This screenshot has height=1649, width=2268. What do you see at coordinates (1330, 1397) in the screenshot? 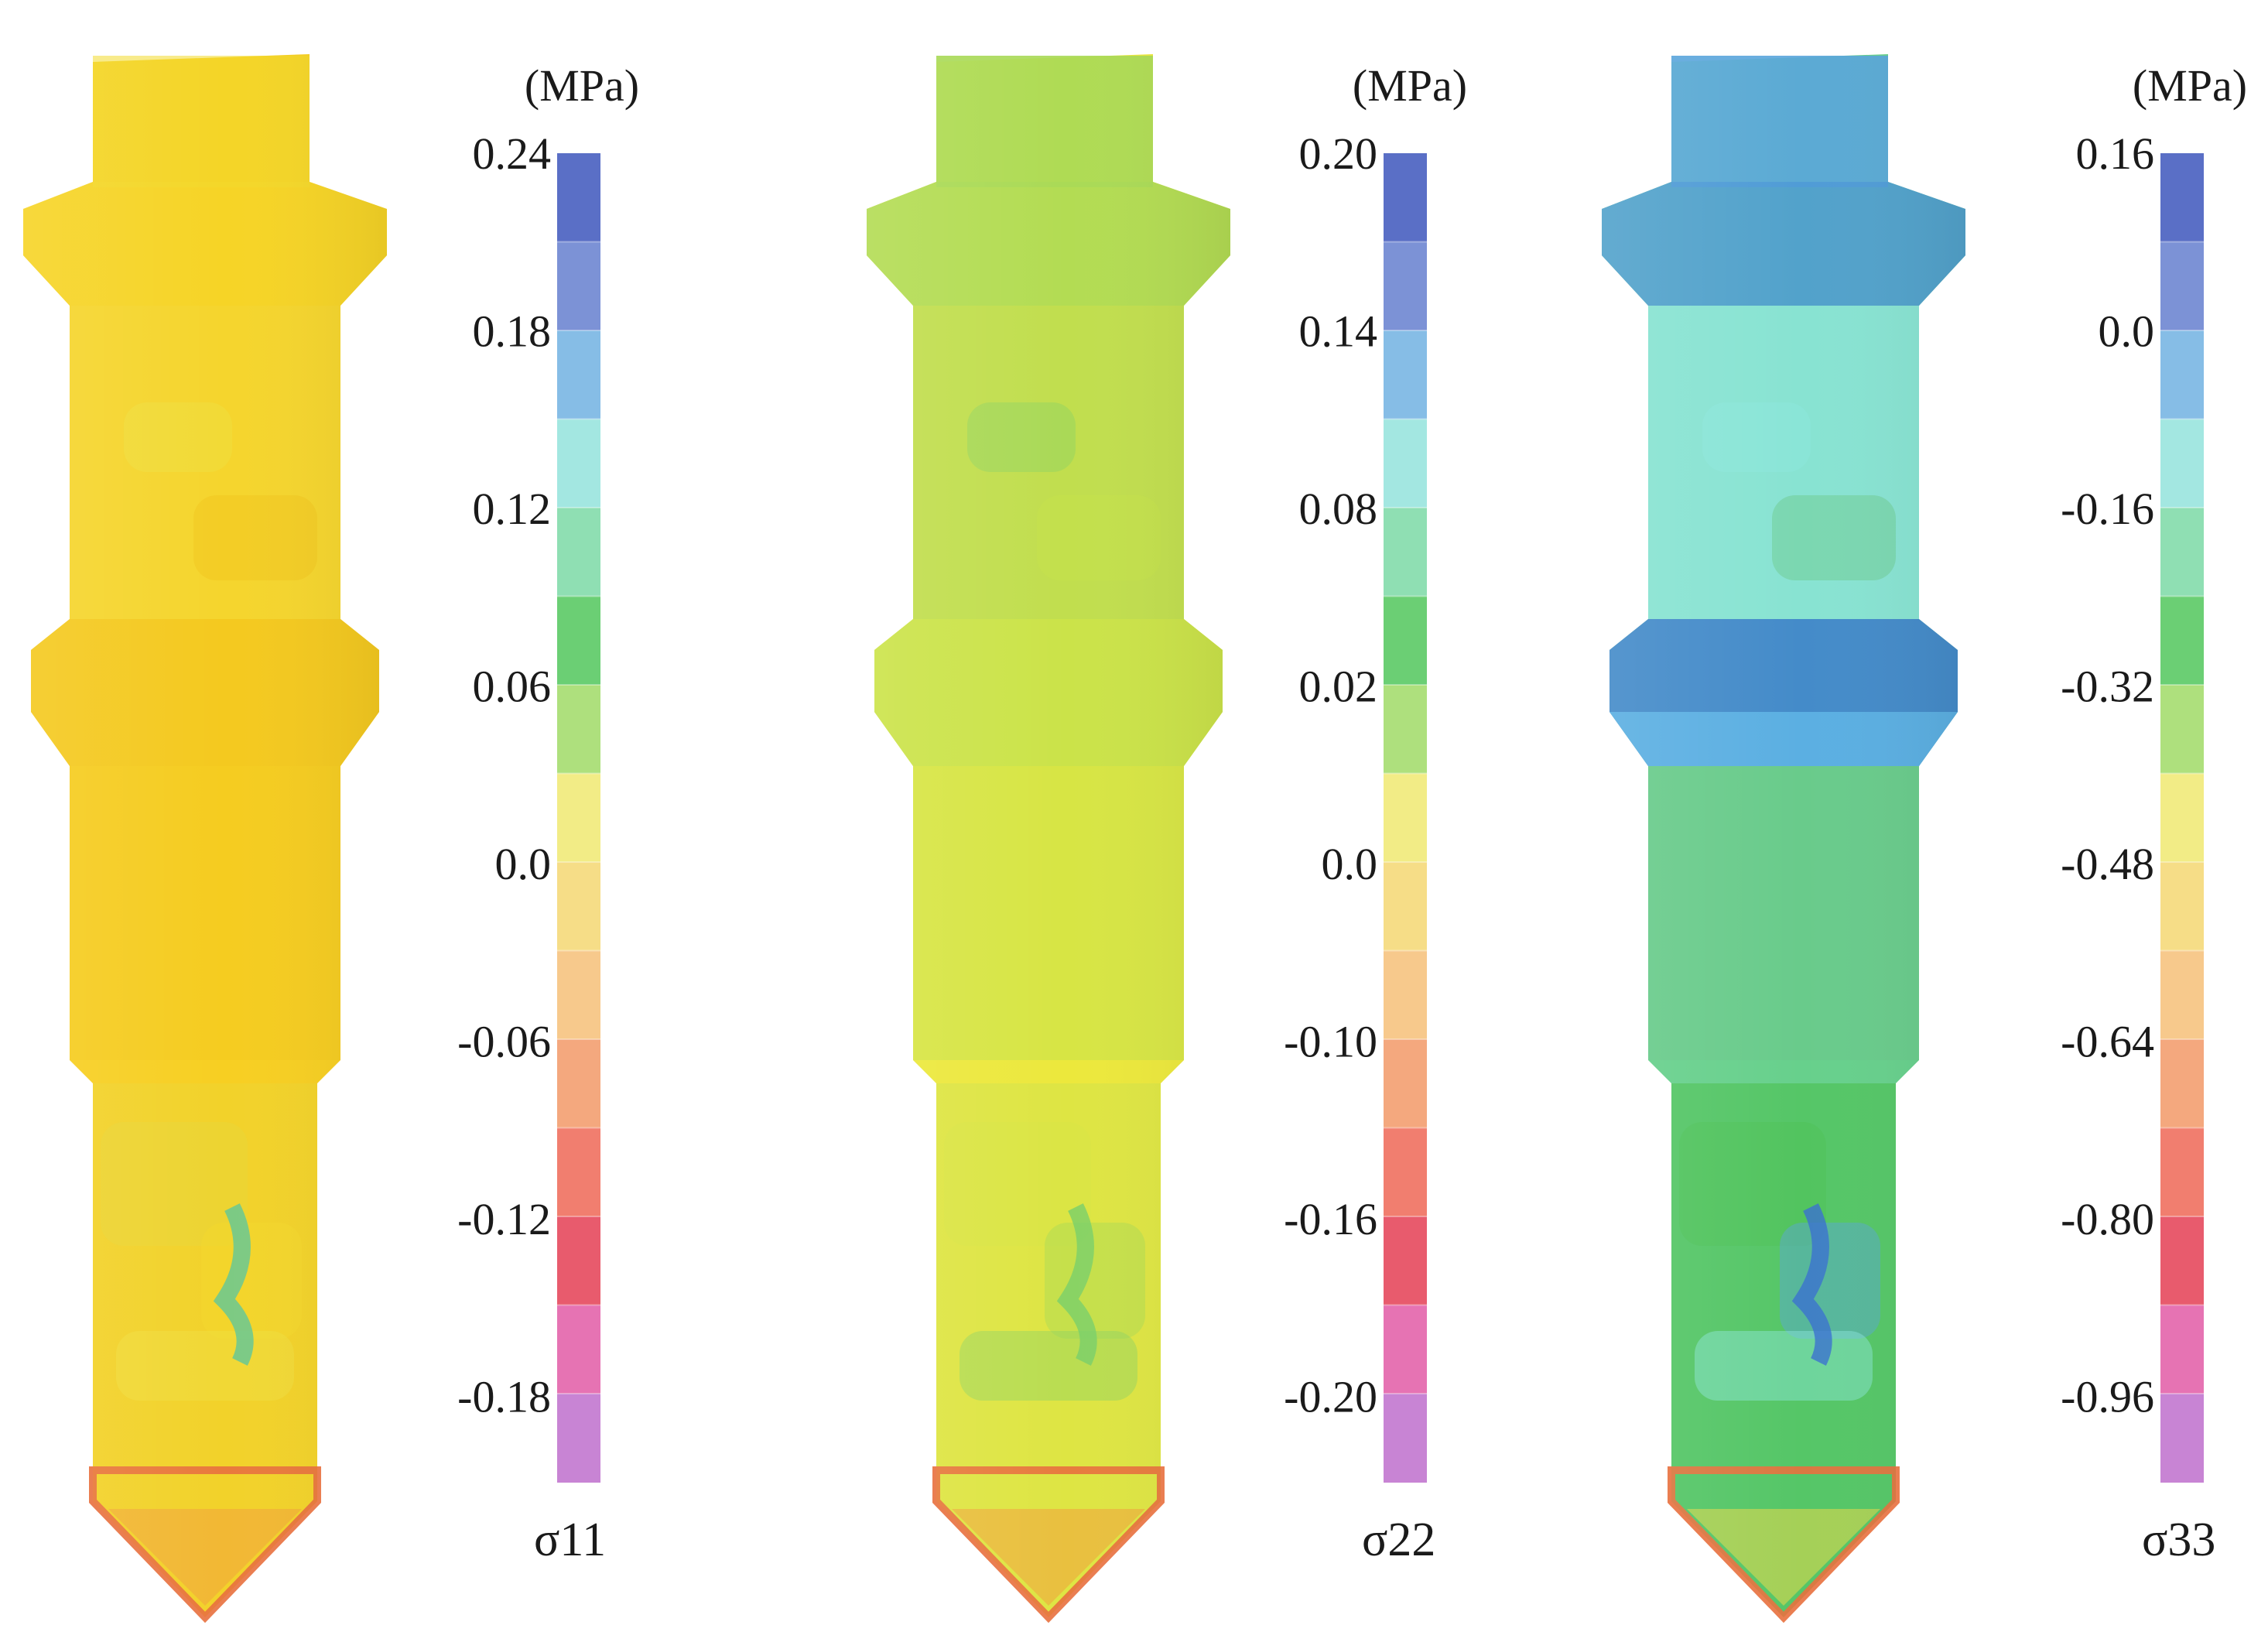
I see `tick-label: -0.20` at bounding box center [1330, 1397].